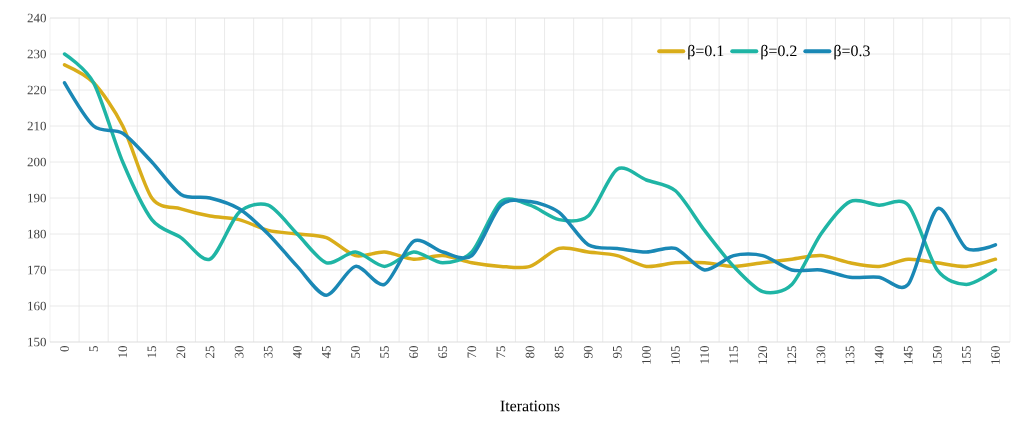 The image size is (1018, 421). I want to click on y-tick-label: 200, so click(36, 162).